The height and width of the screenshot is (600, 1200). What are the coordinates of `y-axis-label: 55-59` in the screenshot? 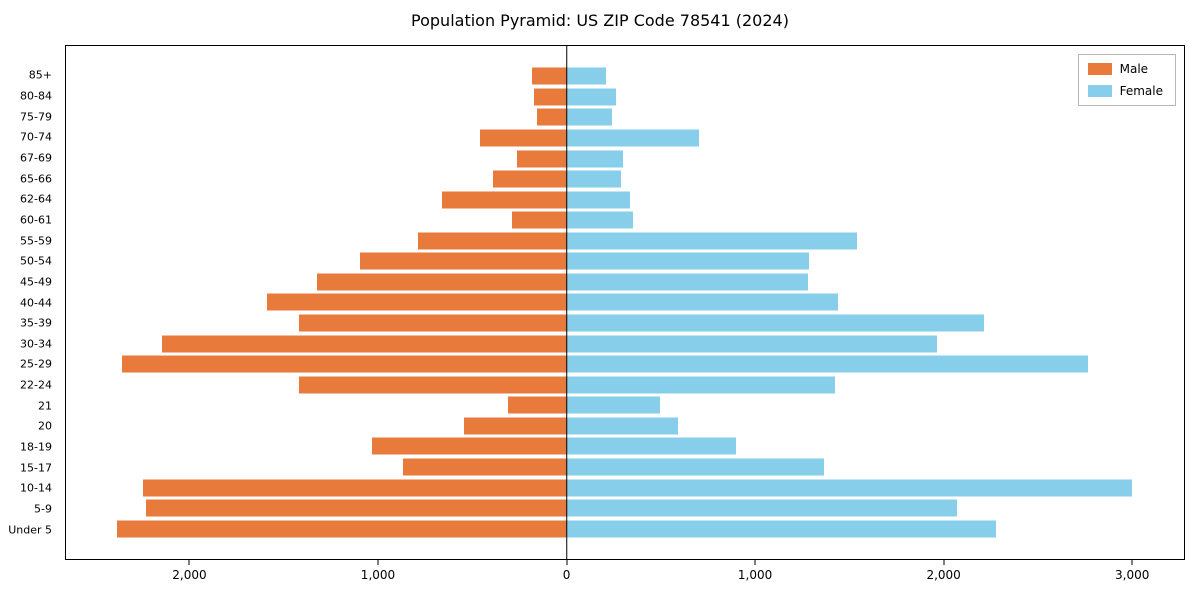 It's located at (36, 241).